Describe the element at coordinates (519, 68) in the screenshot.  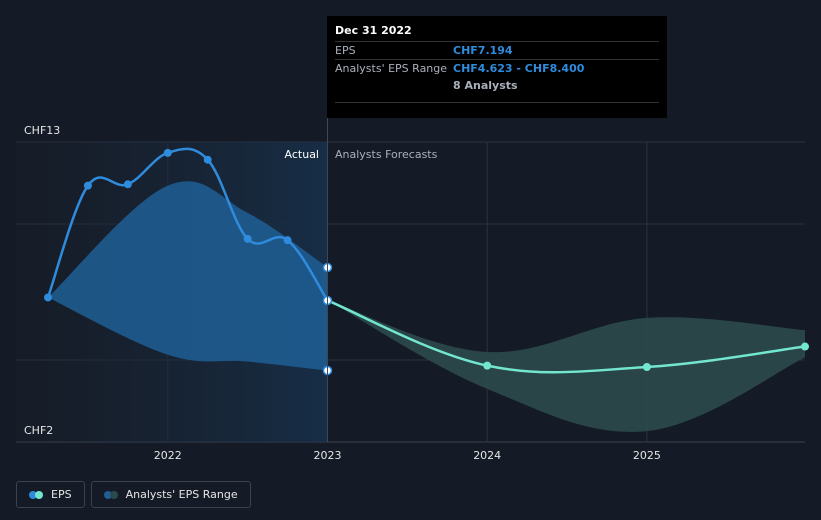
I see `tooltip-range-value: CHF4.623 - CHF8.400` at that location.